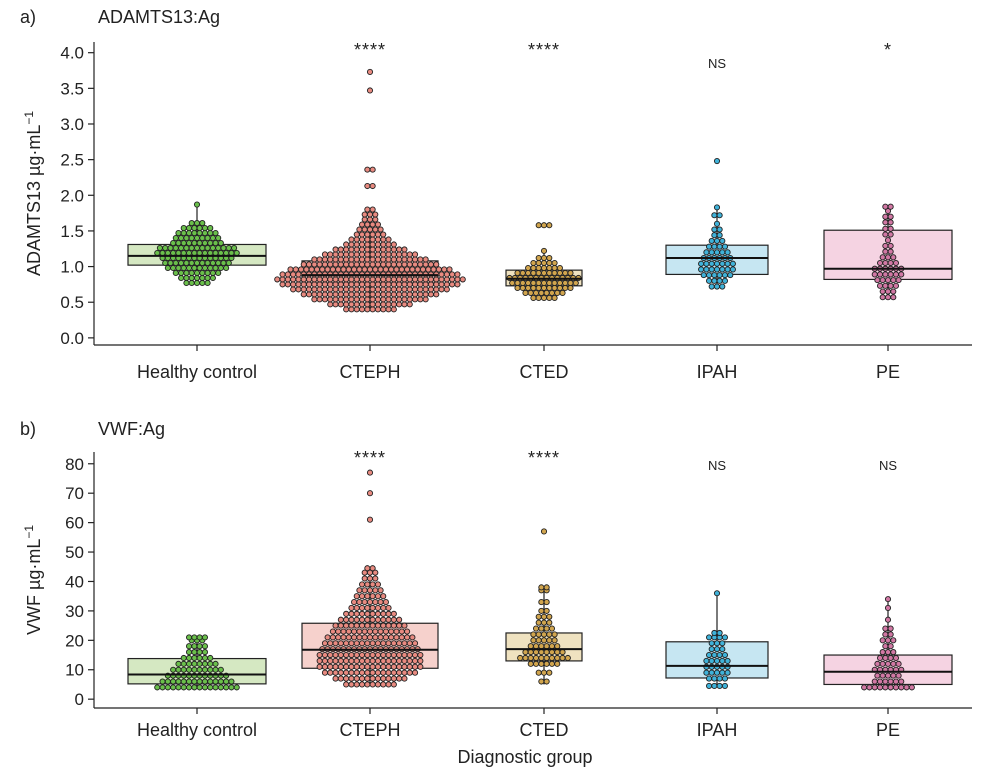 This screenshot has width=995, height=771. What do you see at coordinates (72, 338) in the screenshot?
I see `y-tick-label: 0.0` at bounding box center [72, 338].